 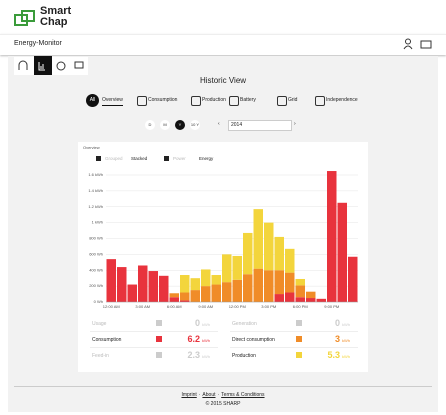 I want to click on y-tick-label: 1.6 kWh, so click(x=95, y=174).